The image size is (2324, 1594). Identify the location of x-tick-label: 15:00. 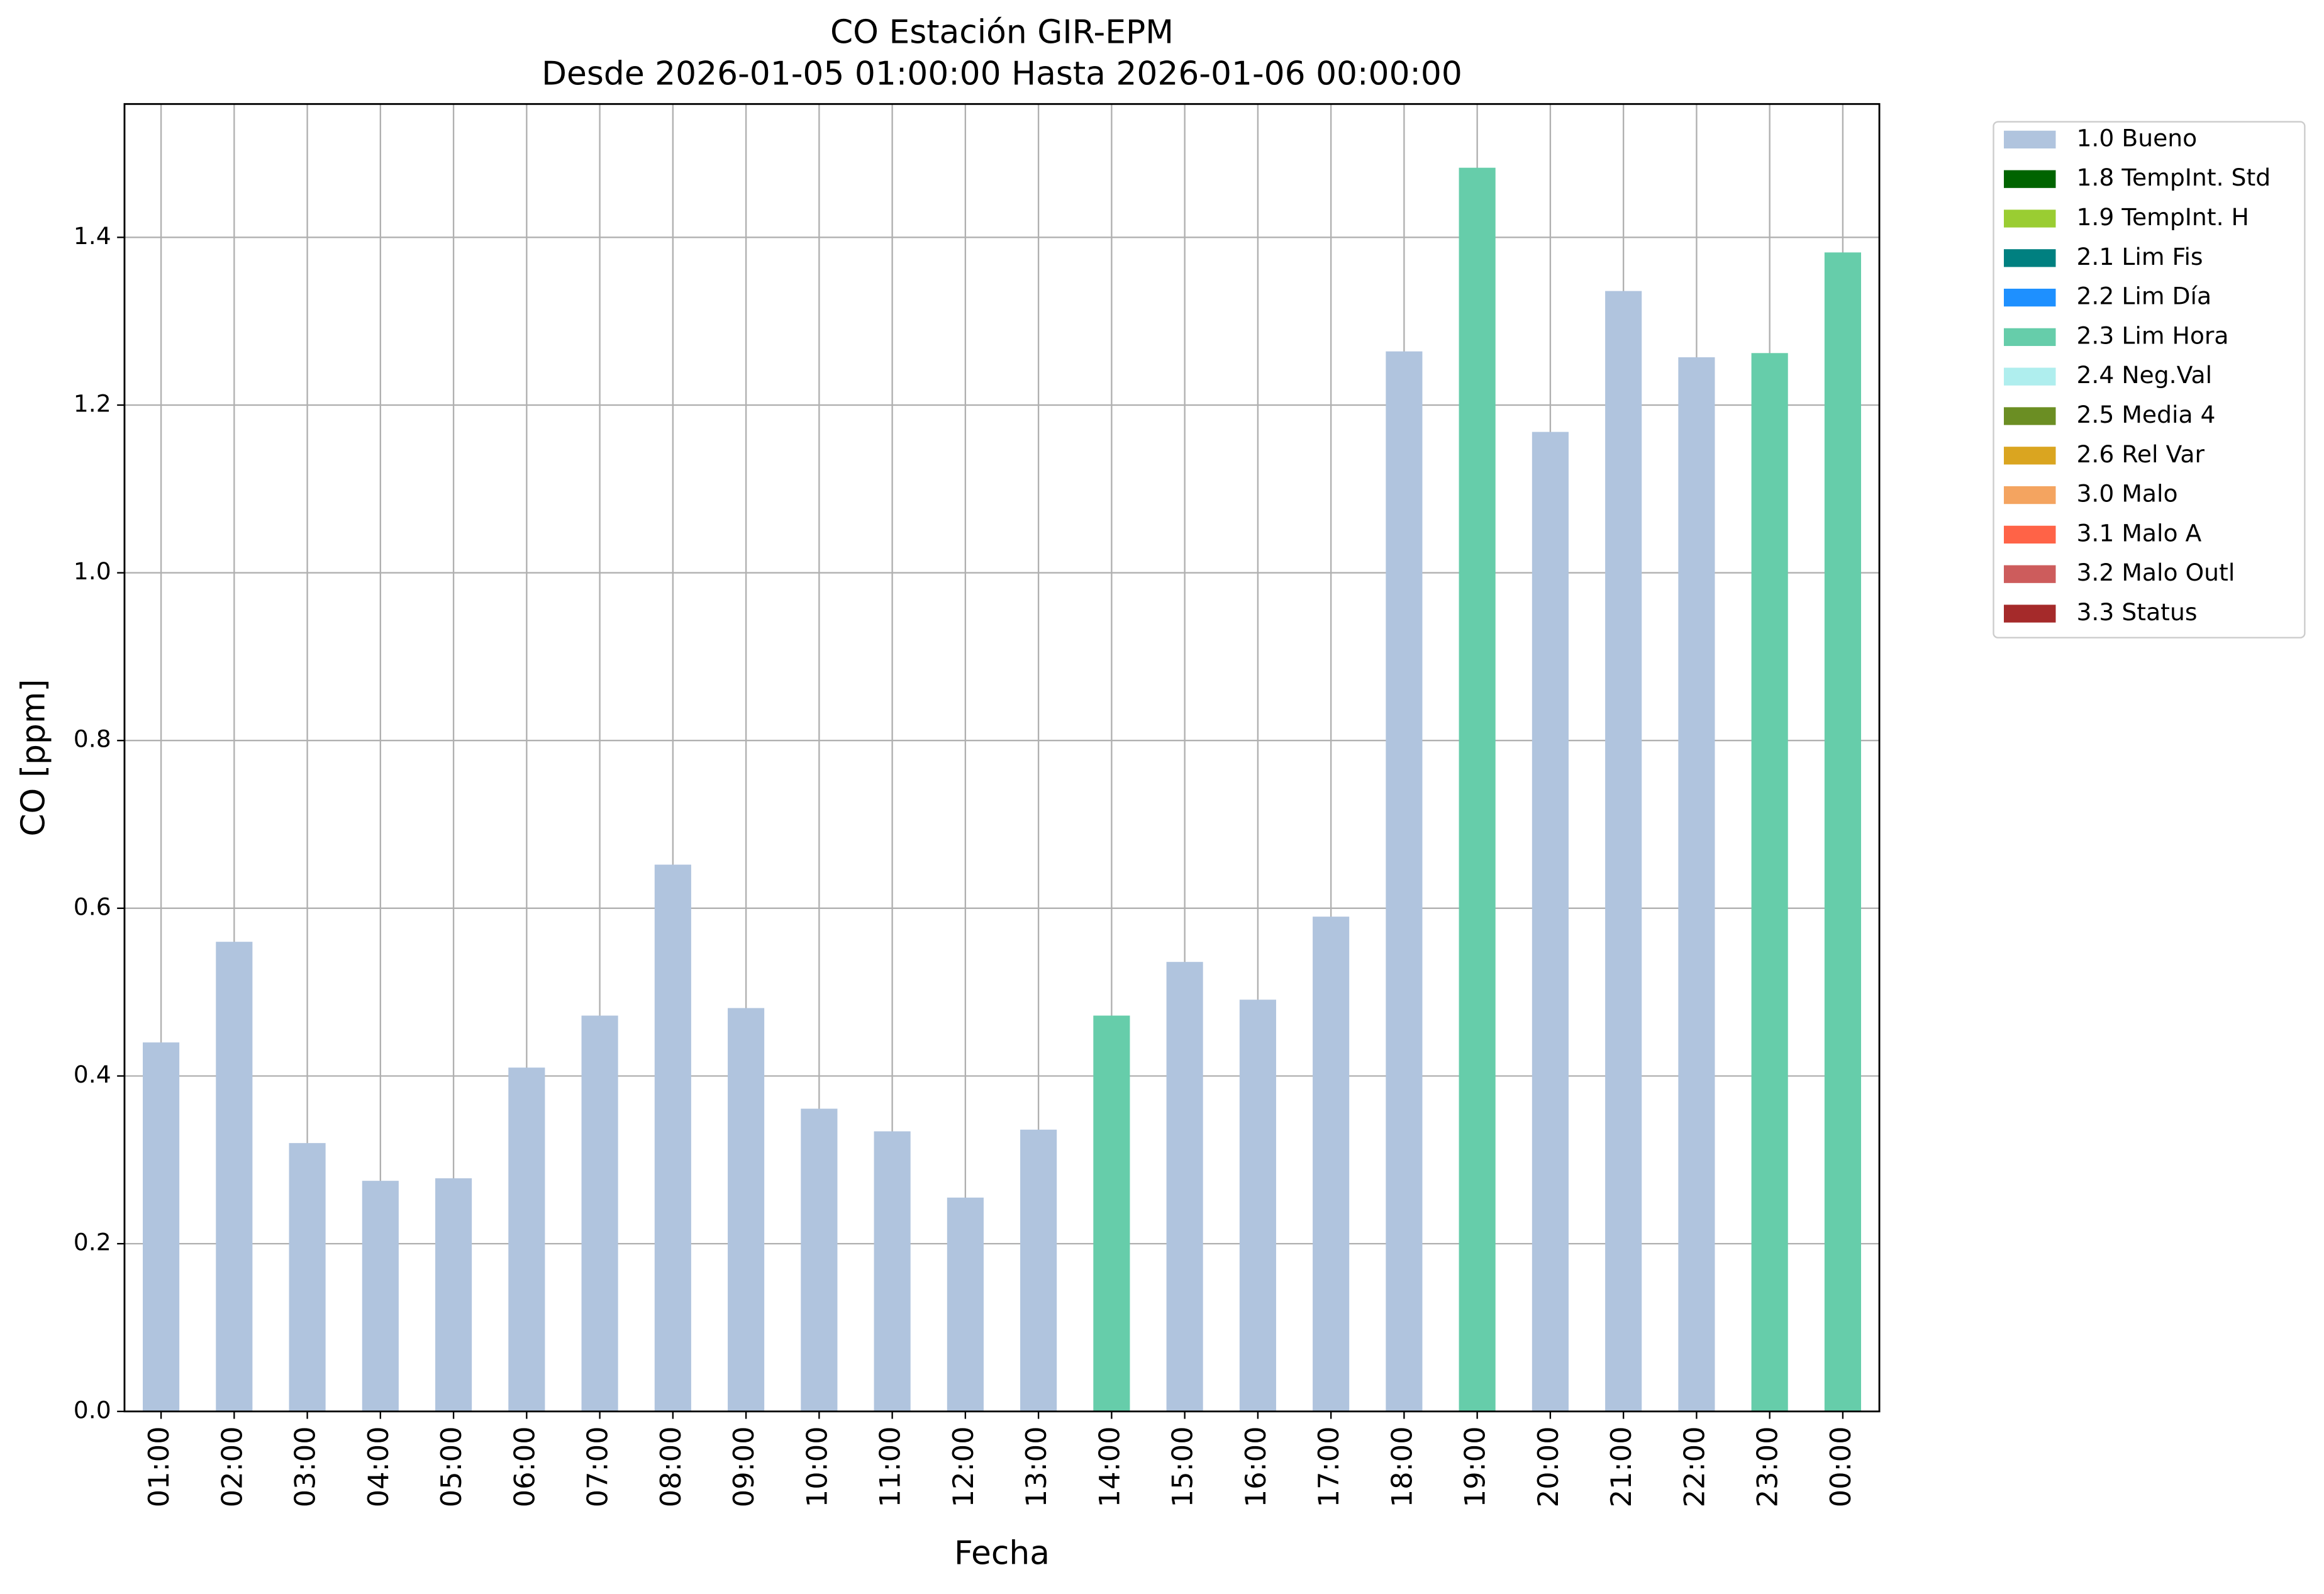
(1182, 1466).